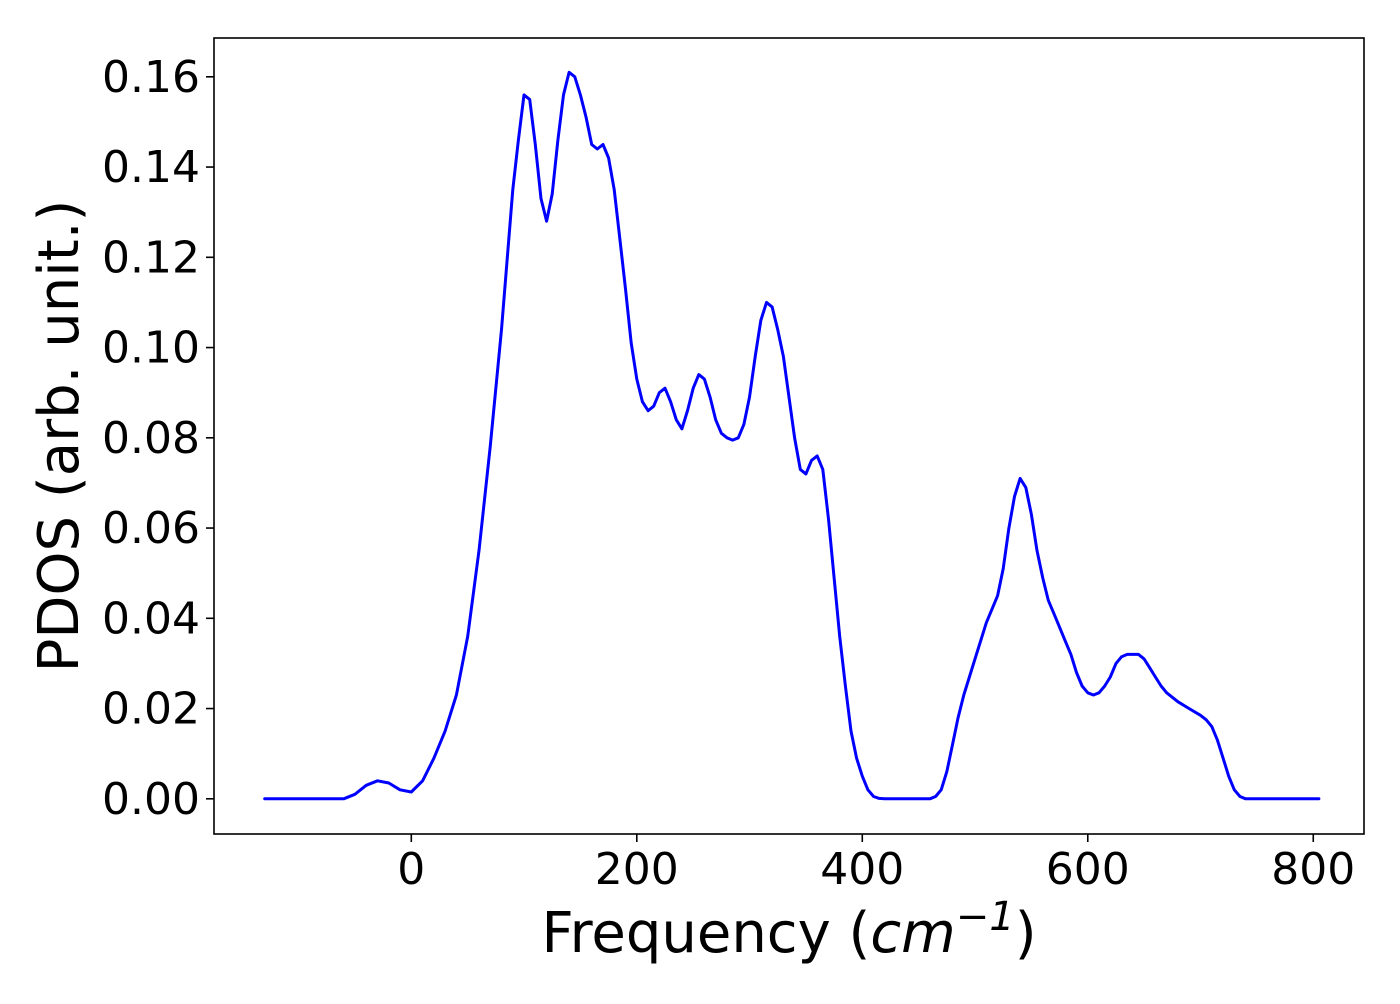 This screenshot has width=1400, height=1004. I want to click on y-tick-label: 0.00, so click(151, 799).